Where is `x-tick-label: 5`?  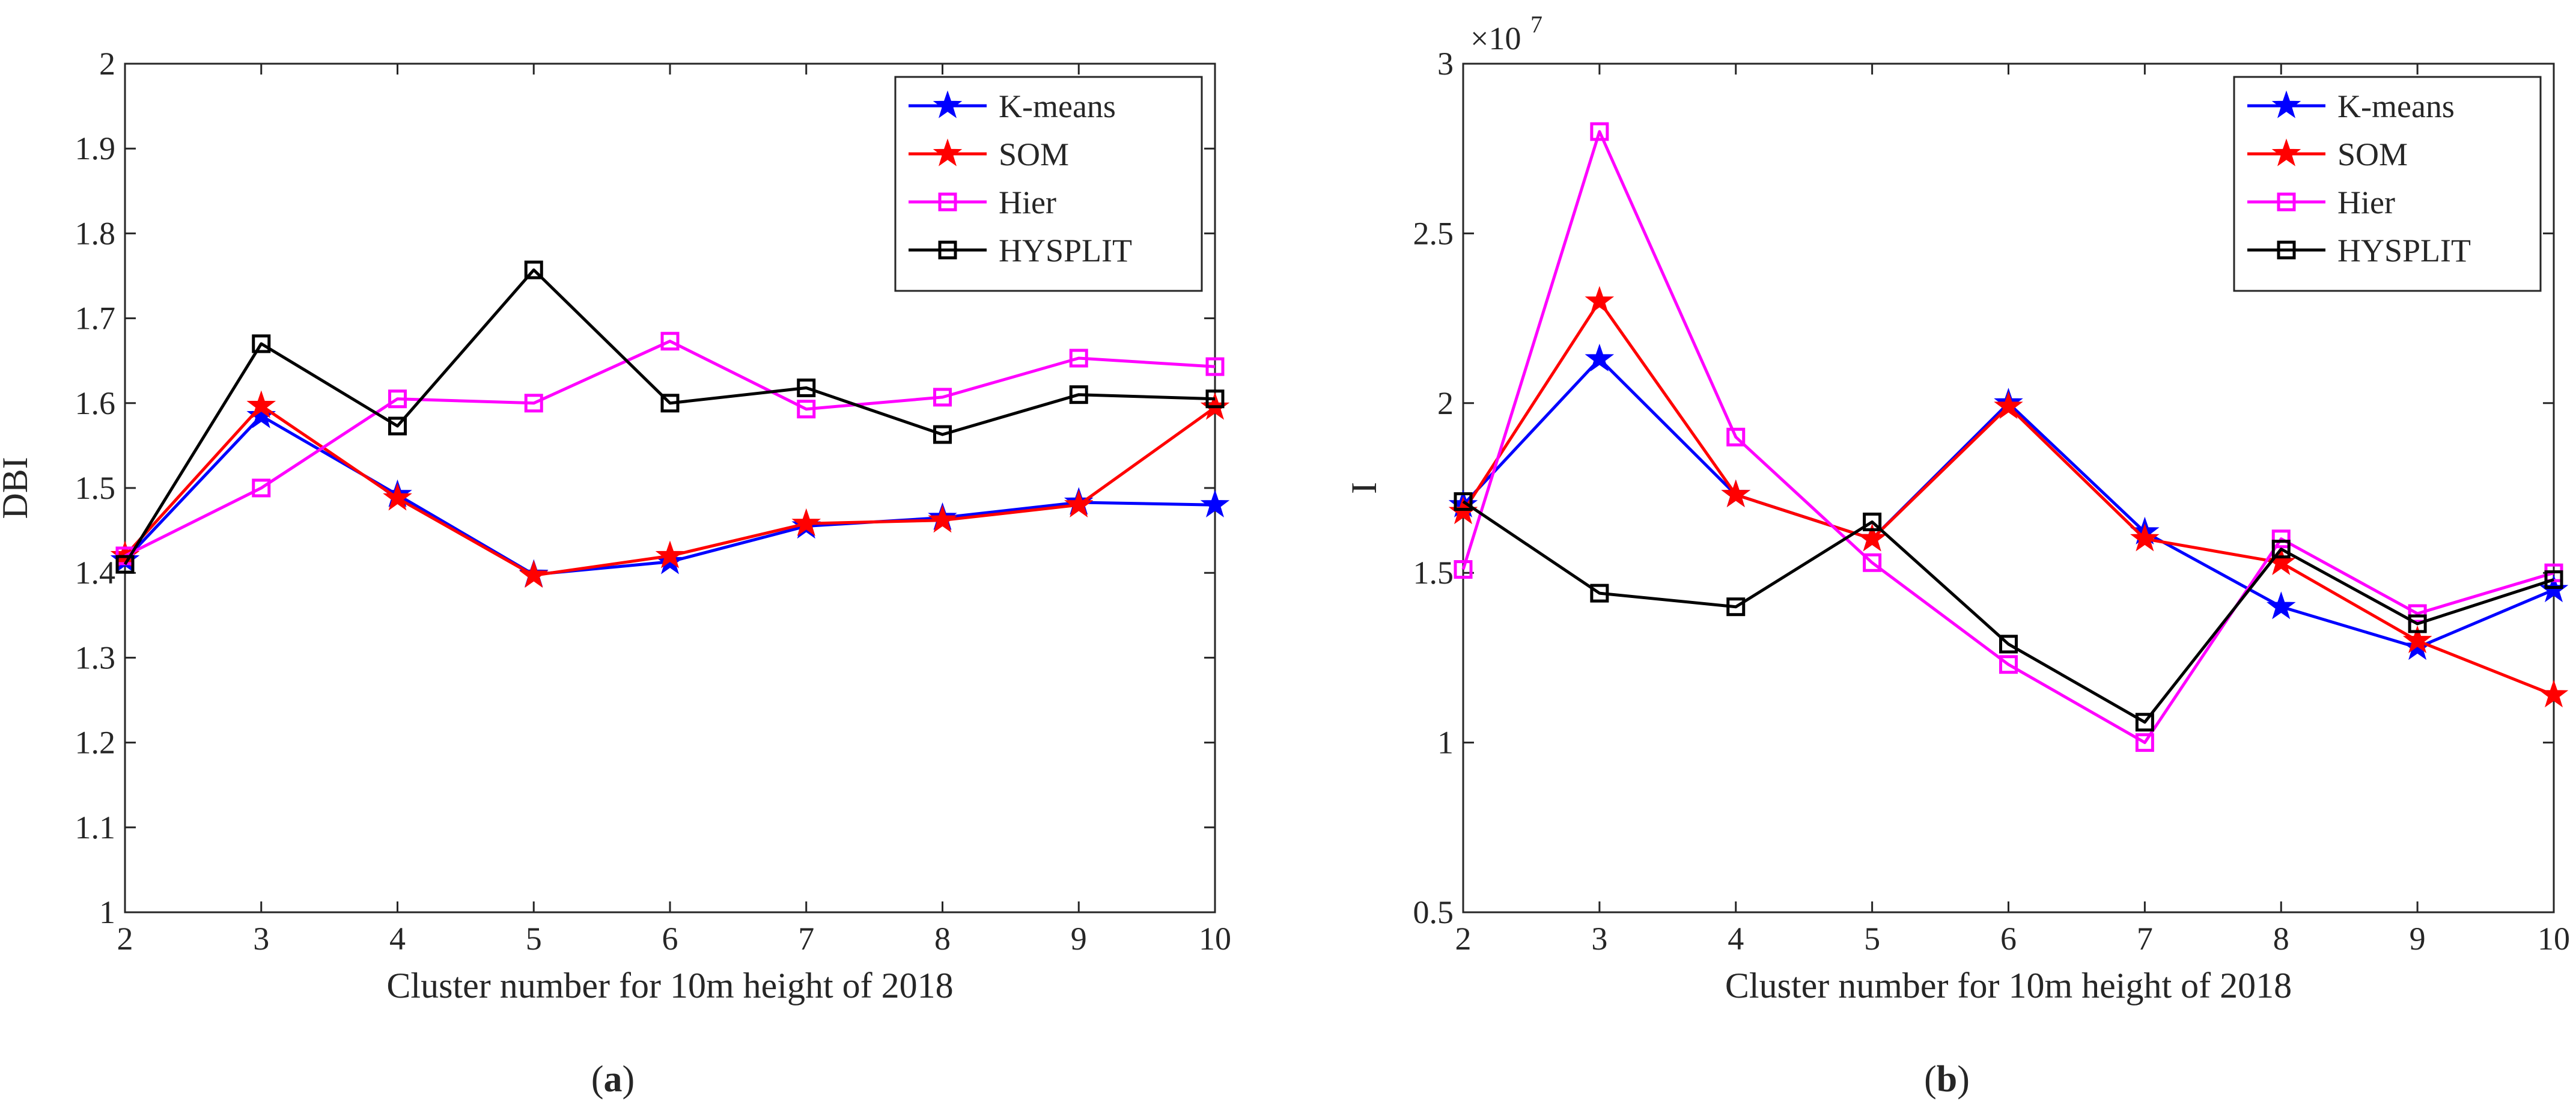 x-tick-label: 5 is located at coordinates (1872, 939).